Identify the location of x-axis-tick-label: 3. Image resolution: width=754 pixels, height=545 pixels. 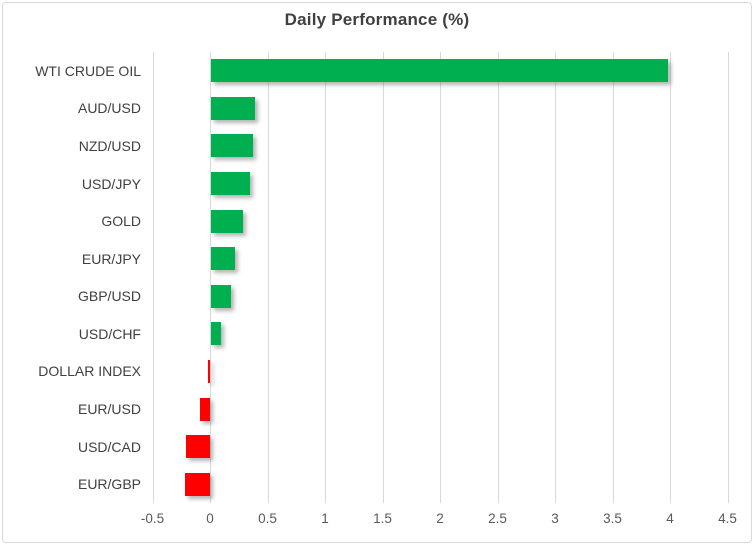
(555, 518).